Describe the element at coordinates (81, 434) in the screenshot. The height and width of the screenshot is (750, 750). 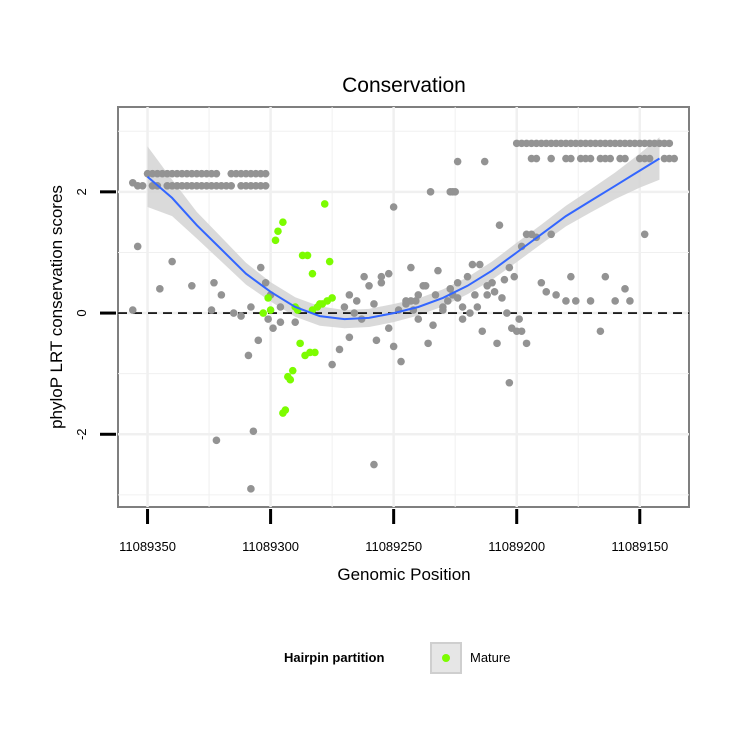
I see `y-tick-label: -2` at that location.